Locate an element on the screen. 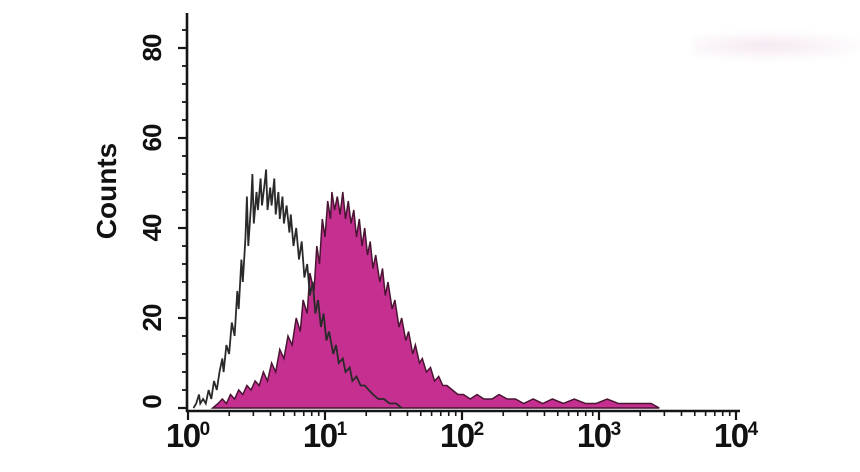 The width and height of the screenshot is (860, 472). x-tick-exponent: 1 is located at coordinates (342, 429).